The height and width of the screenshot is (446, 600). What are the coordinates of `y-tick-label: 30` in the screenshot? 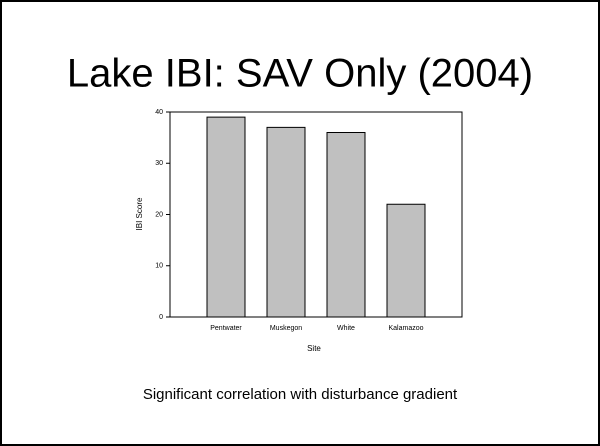 It's located at (159, 163).